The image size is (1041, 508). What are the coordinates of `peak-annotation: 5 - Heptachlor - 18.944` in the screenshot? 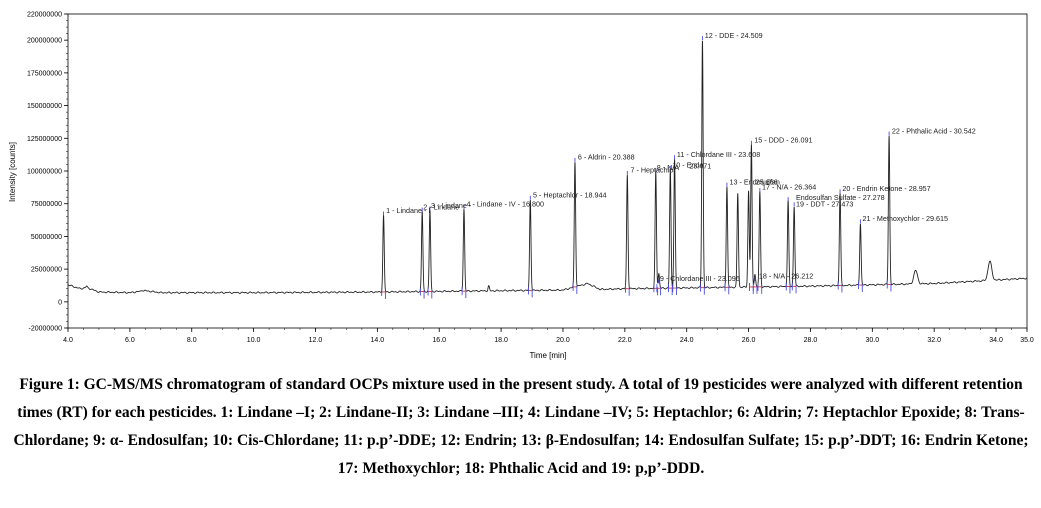 It's located at (570, 194).